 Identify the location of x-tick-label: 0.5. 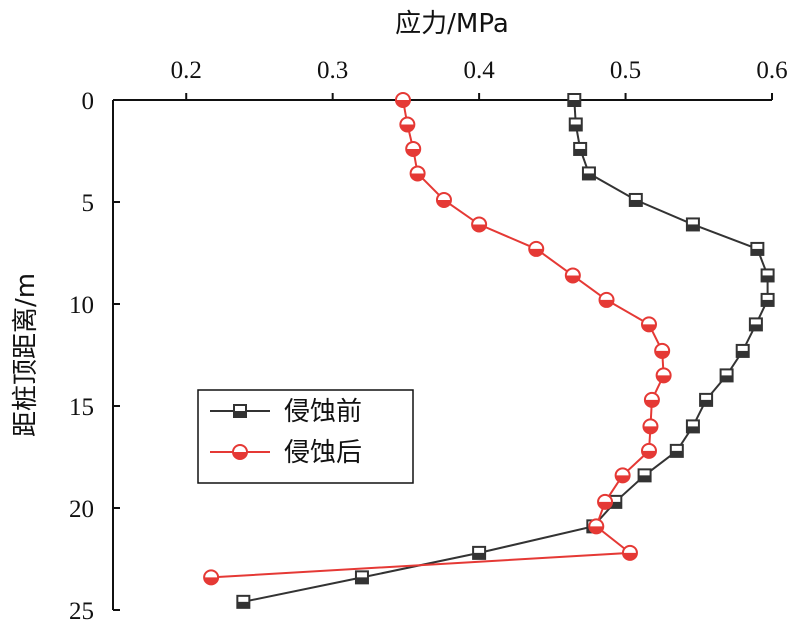
(625, 70).